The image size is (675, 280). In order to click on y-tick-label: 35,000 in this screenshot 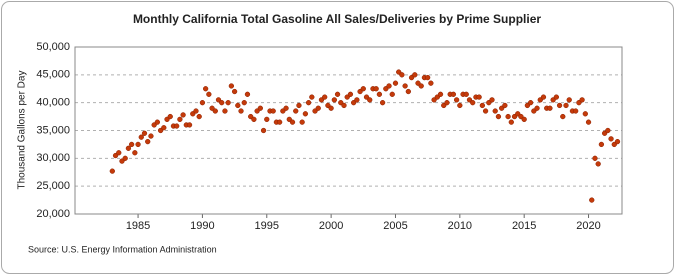, I will do `click(53, 130)`.